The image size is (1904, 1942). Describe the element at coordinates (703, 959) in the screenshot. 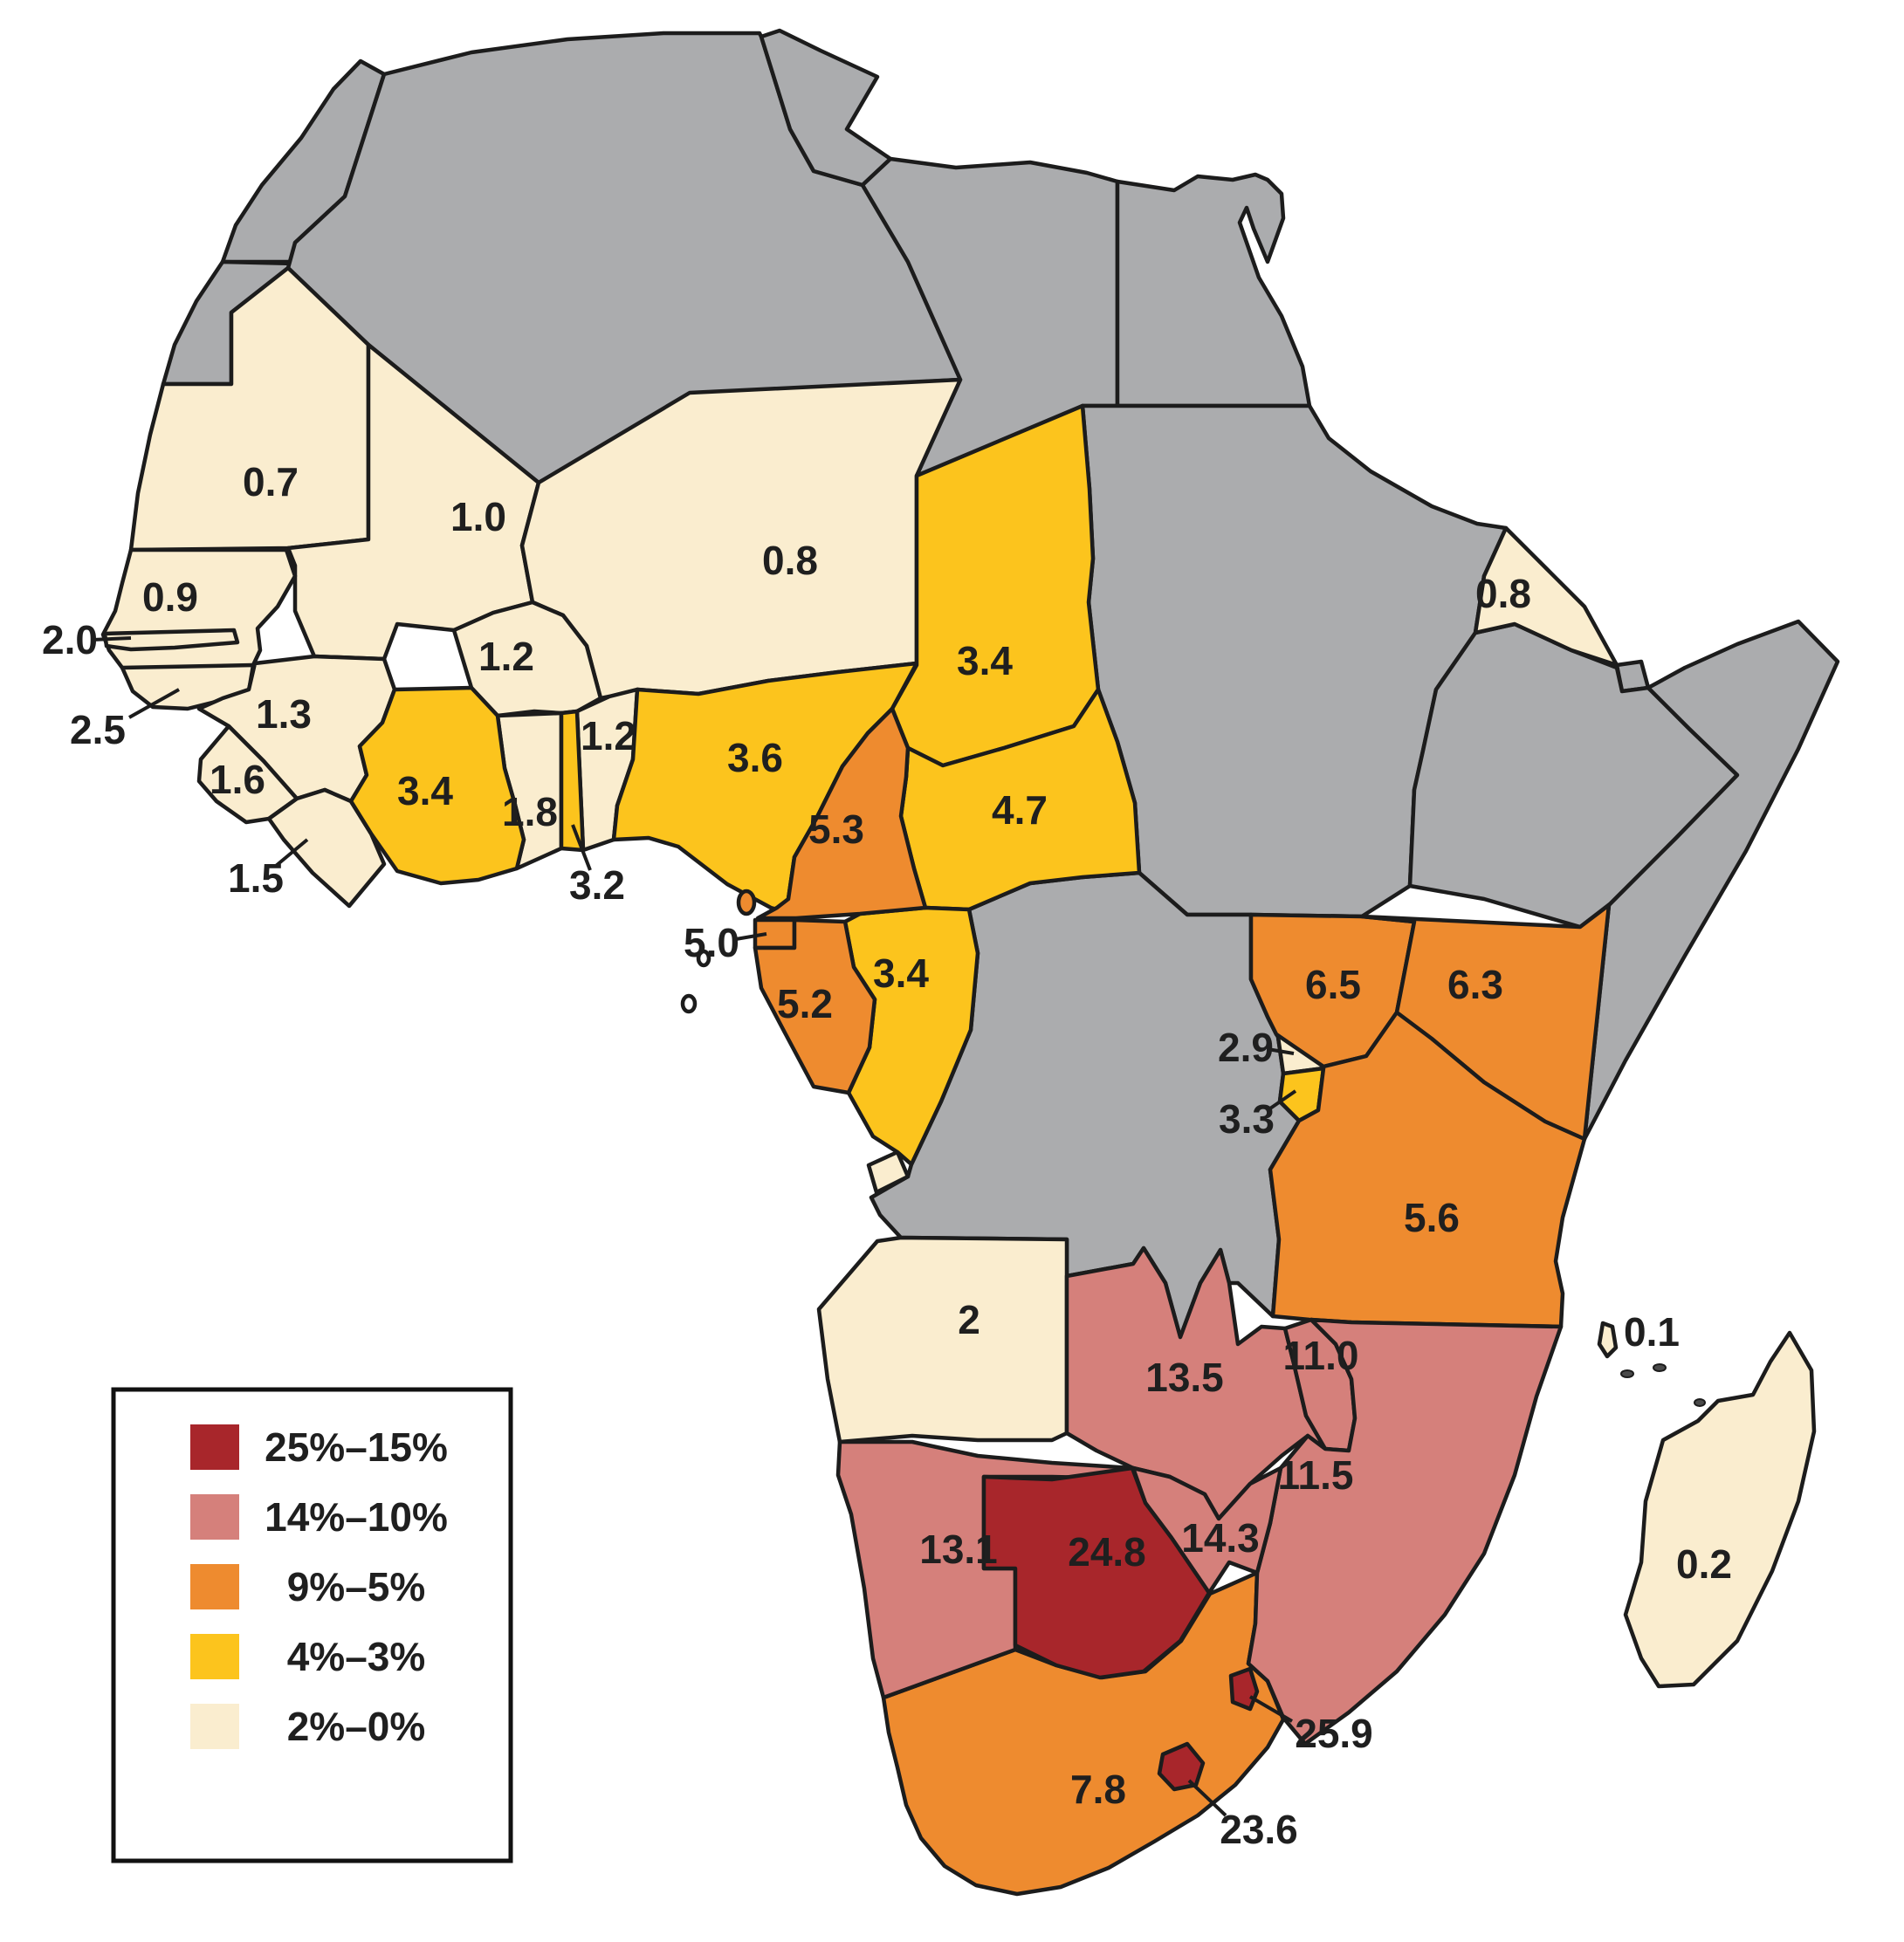

I see `island-principe` at that location.